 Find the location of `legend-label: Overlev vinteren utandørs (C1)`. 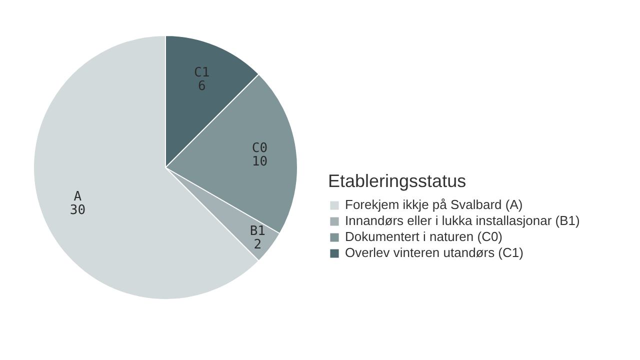

legend-label: Overlev vinteren utandørs (C1) is located at coordinates (434, 252).